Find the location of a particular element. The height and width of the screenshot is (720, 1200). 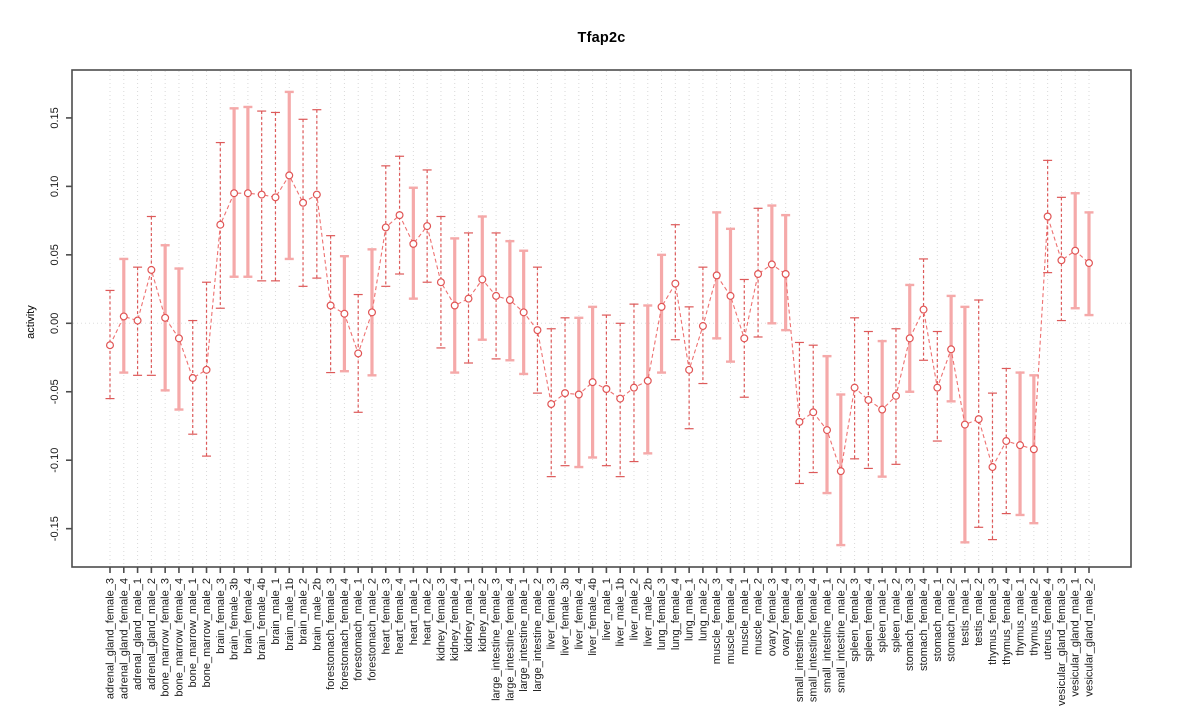

x-tick-label: small_intestine_male_2 is located at coordinates (841, 635).